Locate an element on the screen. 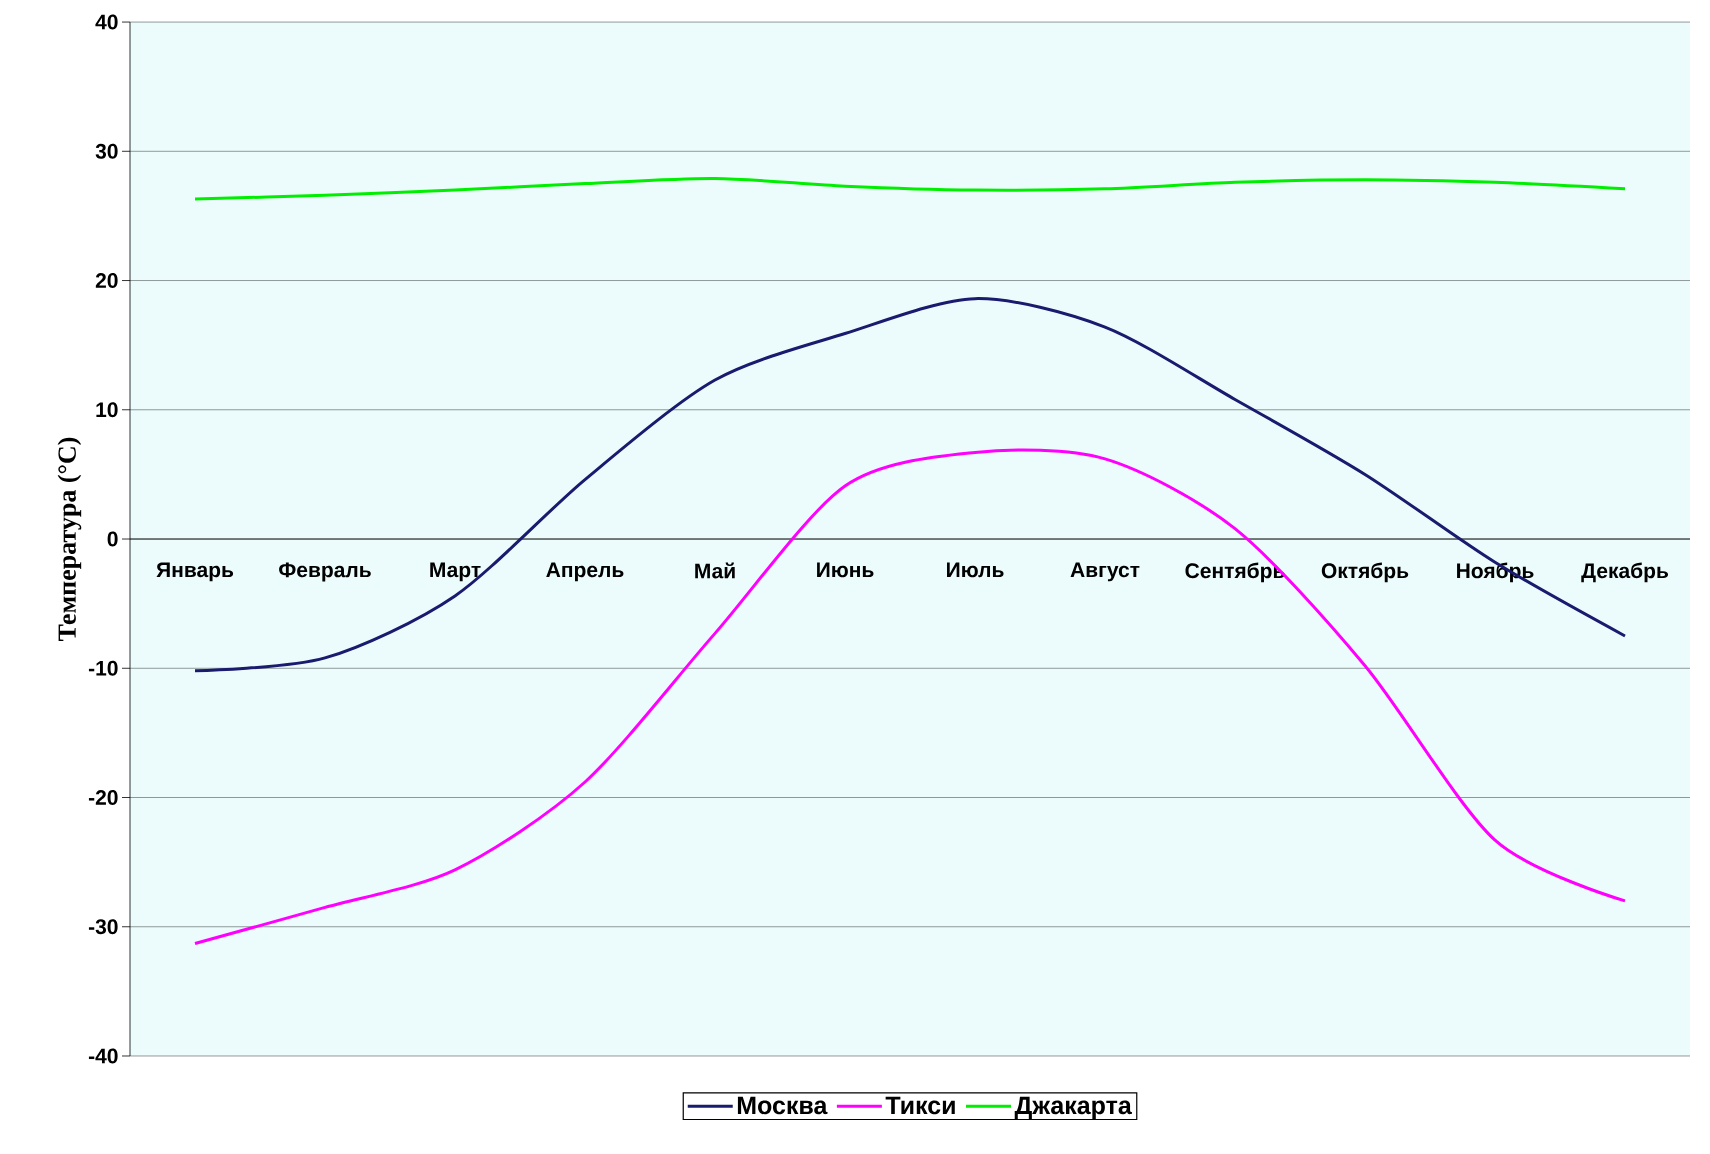  y-tick-label: -10 is located at coordinates (103, 668).